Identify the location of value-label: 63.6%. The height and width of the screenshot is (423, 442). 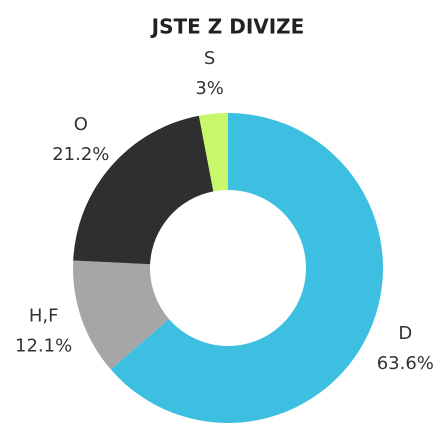
(405, 363).